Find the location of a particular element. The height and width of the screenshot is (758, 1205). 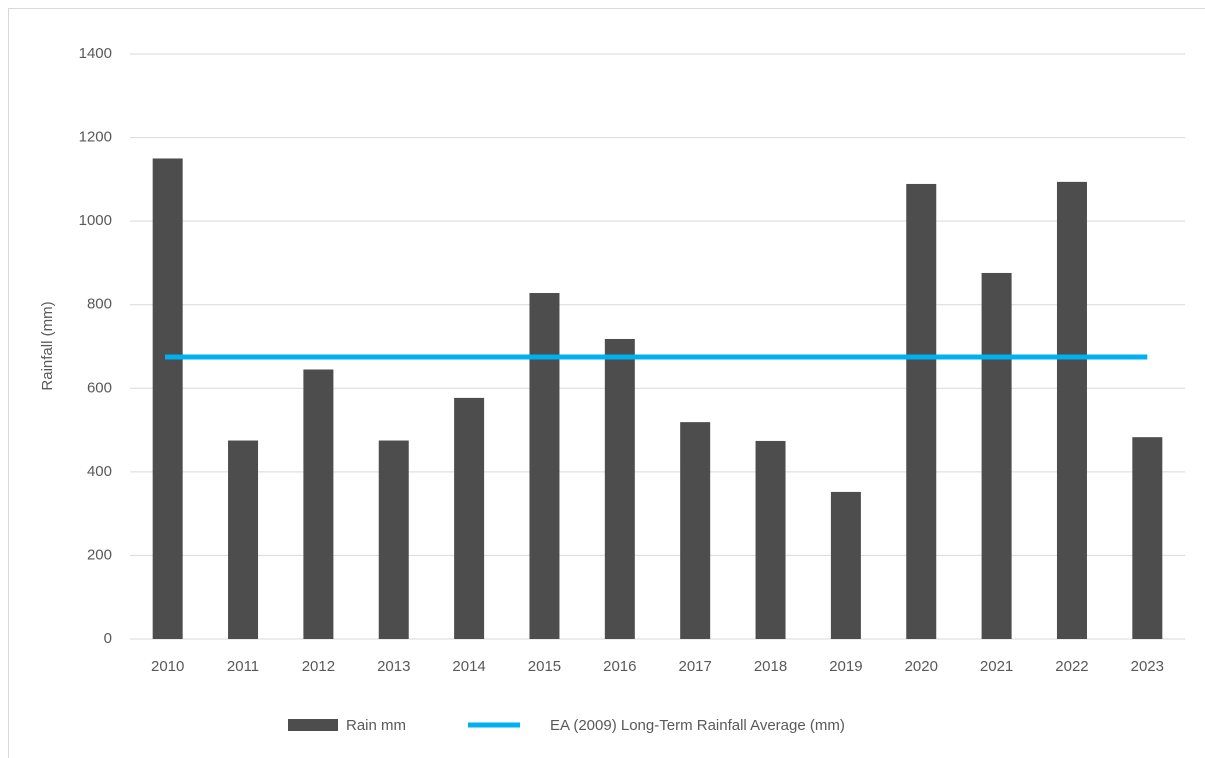

x-tick-label: 2019 is located at coordinates (845, 666).